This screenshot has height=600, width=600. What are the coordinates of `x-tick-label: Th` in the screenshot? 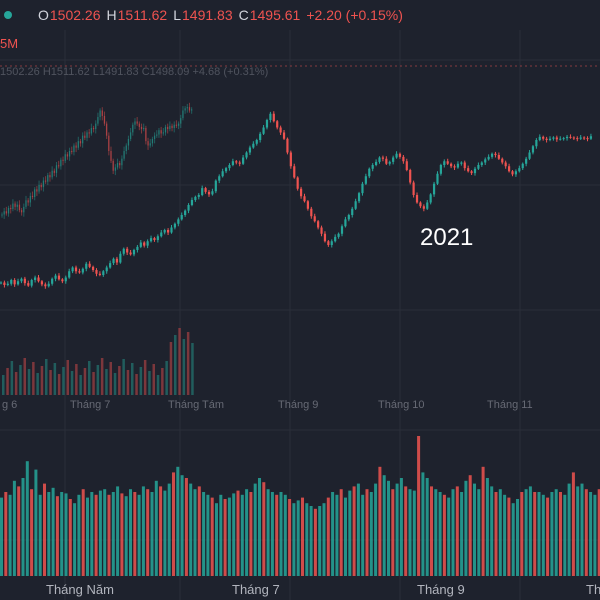 It's located at (593, 589).